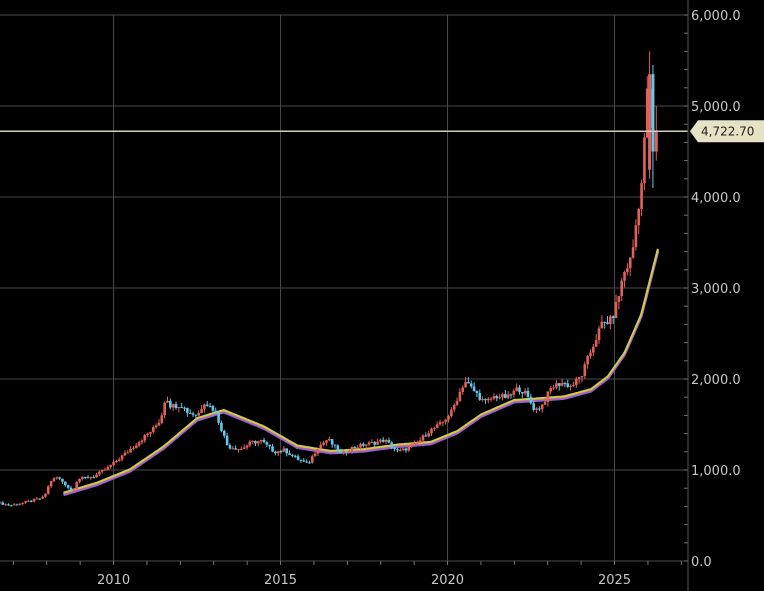  Describe the element at coordinates (447, 580) in the screenshot. I see `x-tick-label: 2020` at that location.